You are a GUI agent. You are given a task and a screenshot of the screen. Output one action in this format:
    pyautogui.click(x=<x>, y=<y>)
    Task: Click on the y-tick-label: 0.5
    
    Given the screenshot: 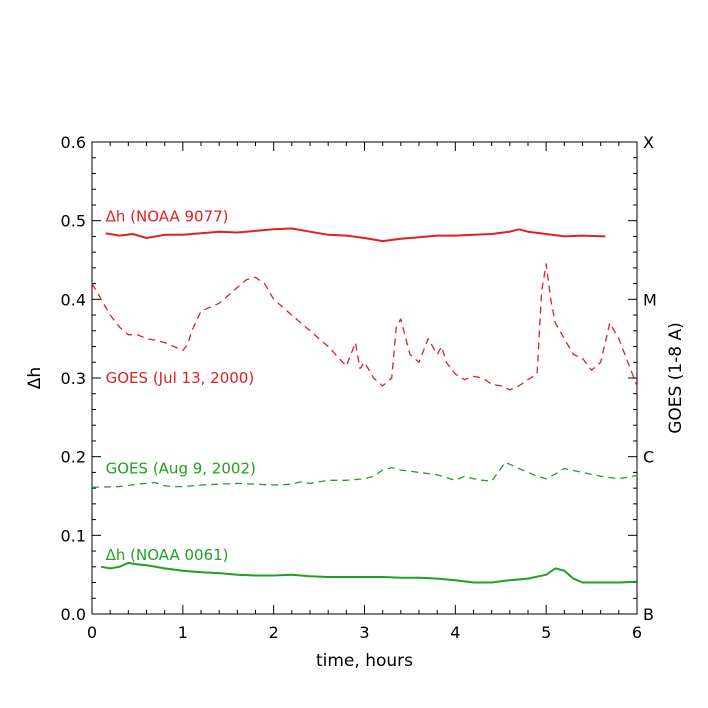 What is the action you would take?
    pyautogui.click(x=73, y=221)
    